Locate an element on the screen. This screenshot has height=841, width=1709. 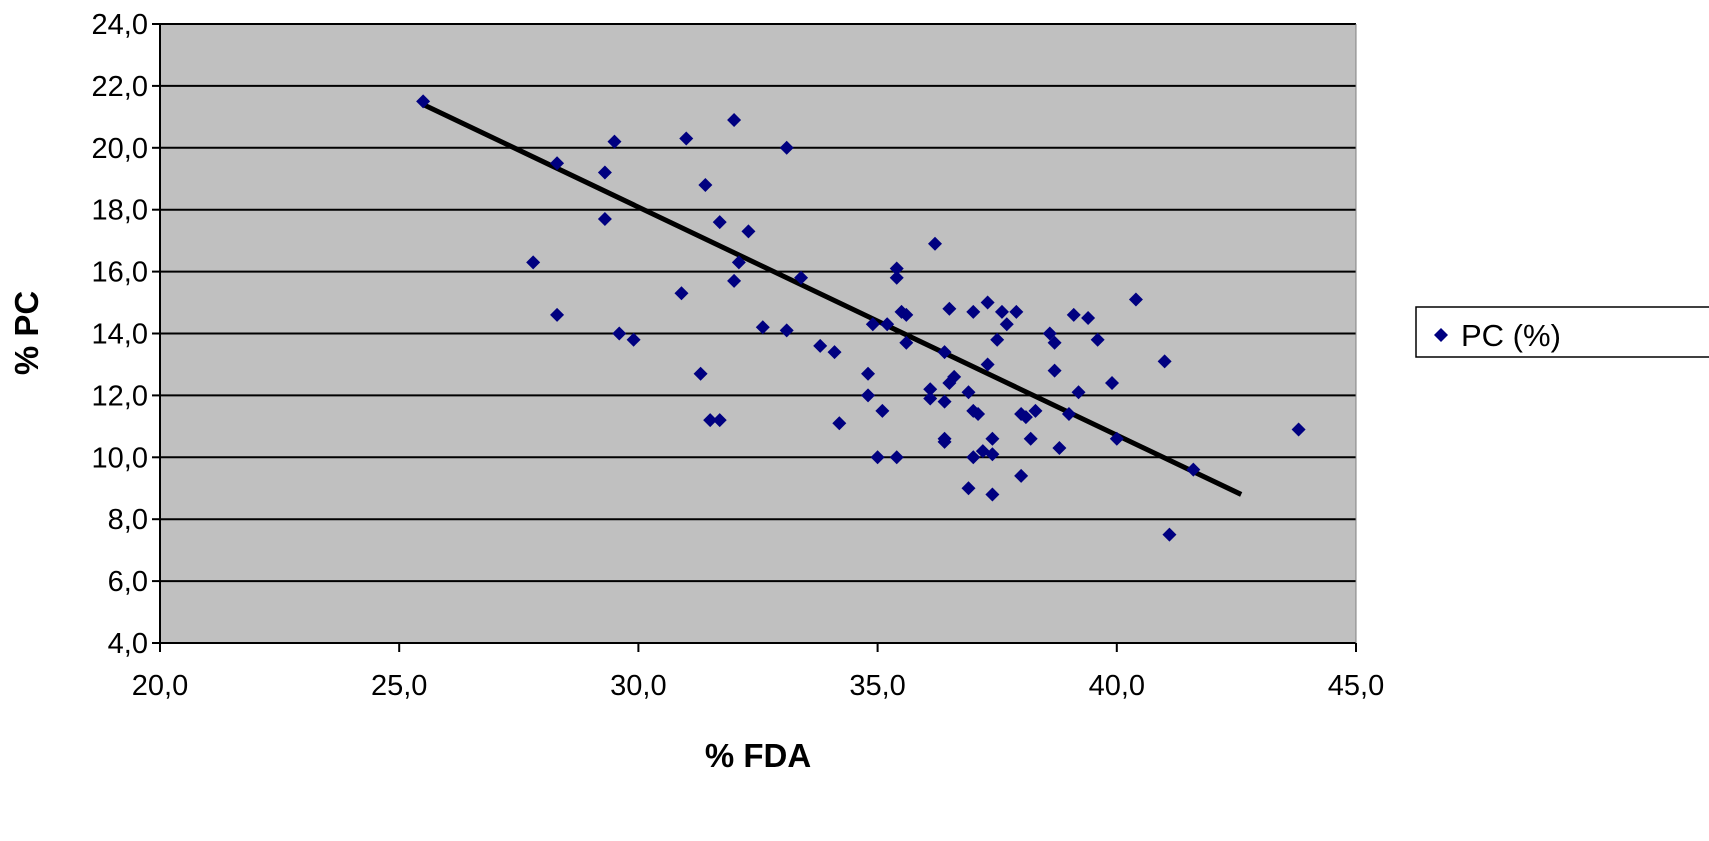
y-tick-label: 16,0 is located at coordinates (120, 273).